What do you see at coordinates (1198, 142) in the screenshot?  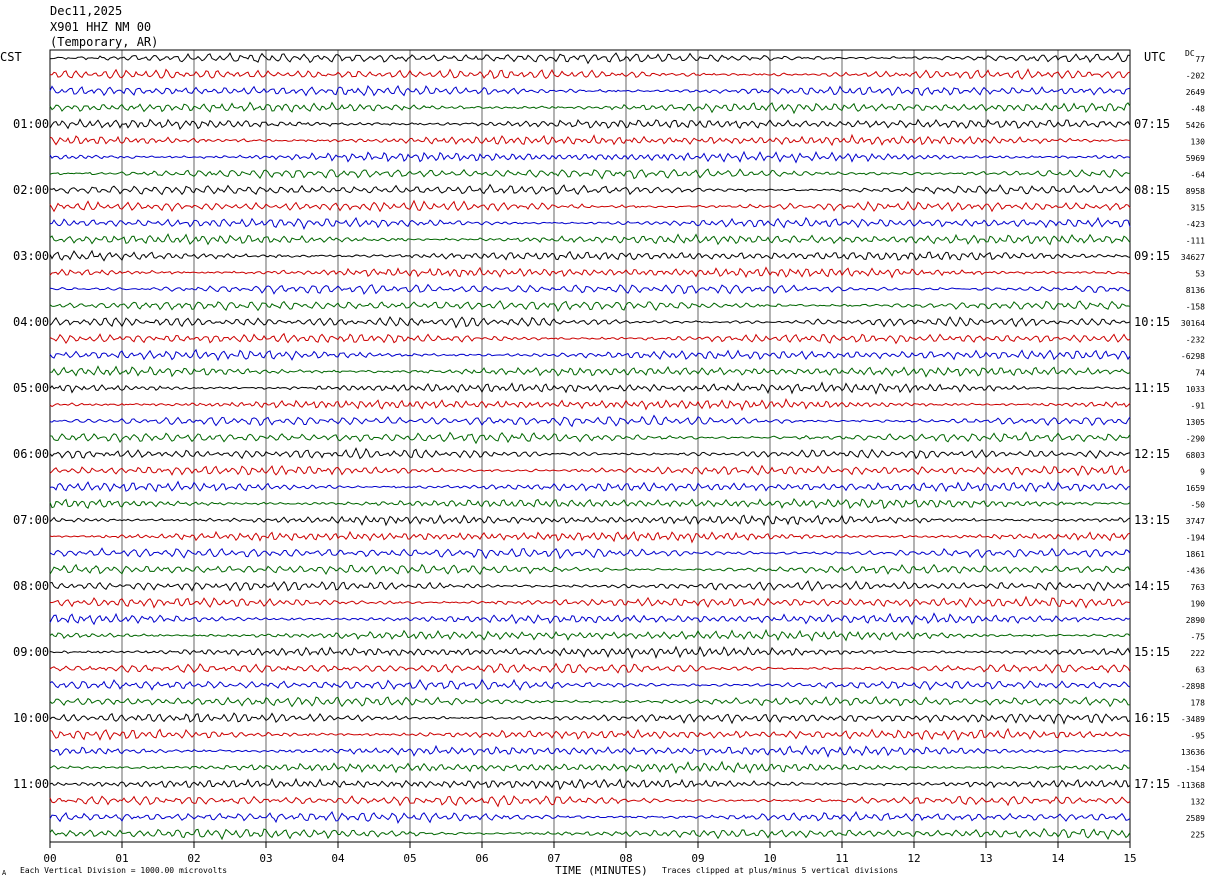 I see `dc-offset-label: 130` at bounding box center [1198, 142].